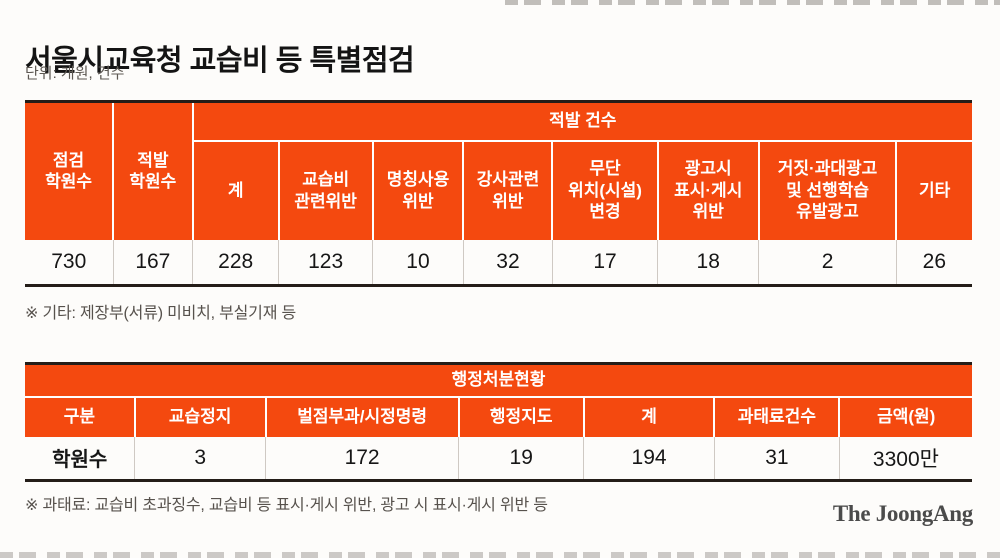 This screenshot has height=558, width=1000. What do you see at coordinates (902, 513) in the screenshot?
I see `joongang-logo: The JoongAng` at bounding box center [902, 513].